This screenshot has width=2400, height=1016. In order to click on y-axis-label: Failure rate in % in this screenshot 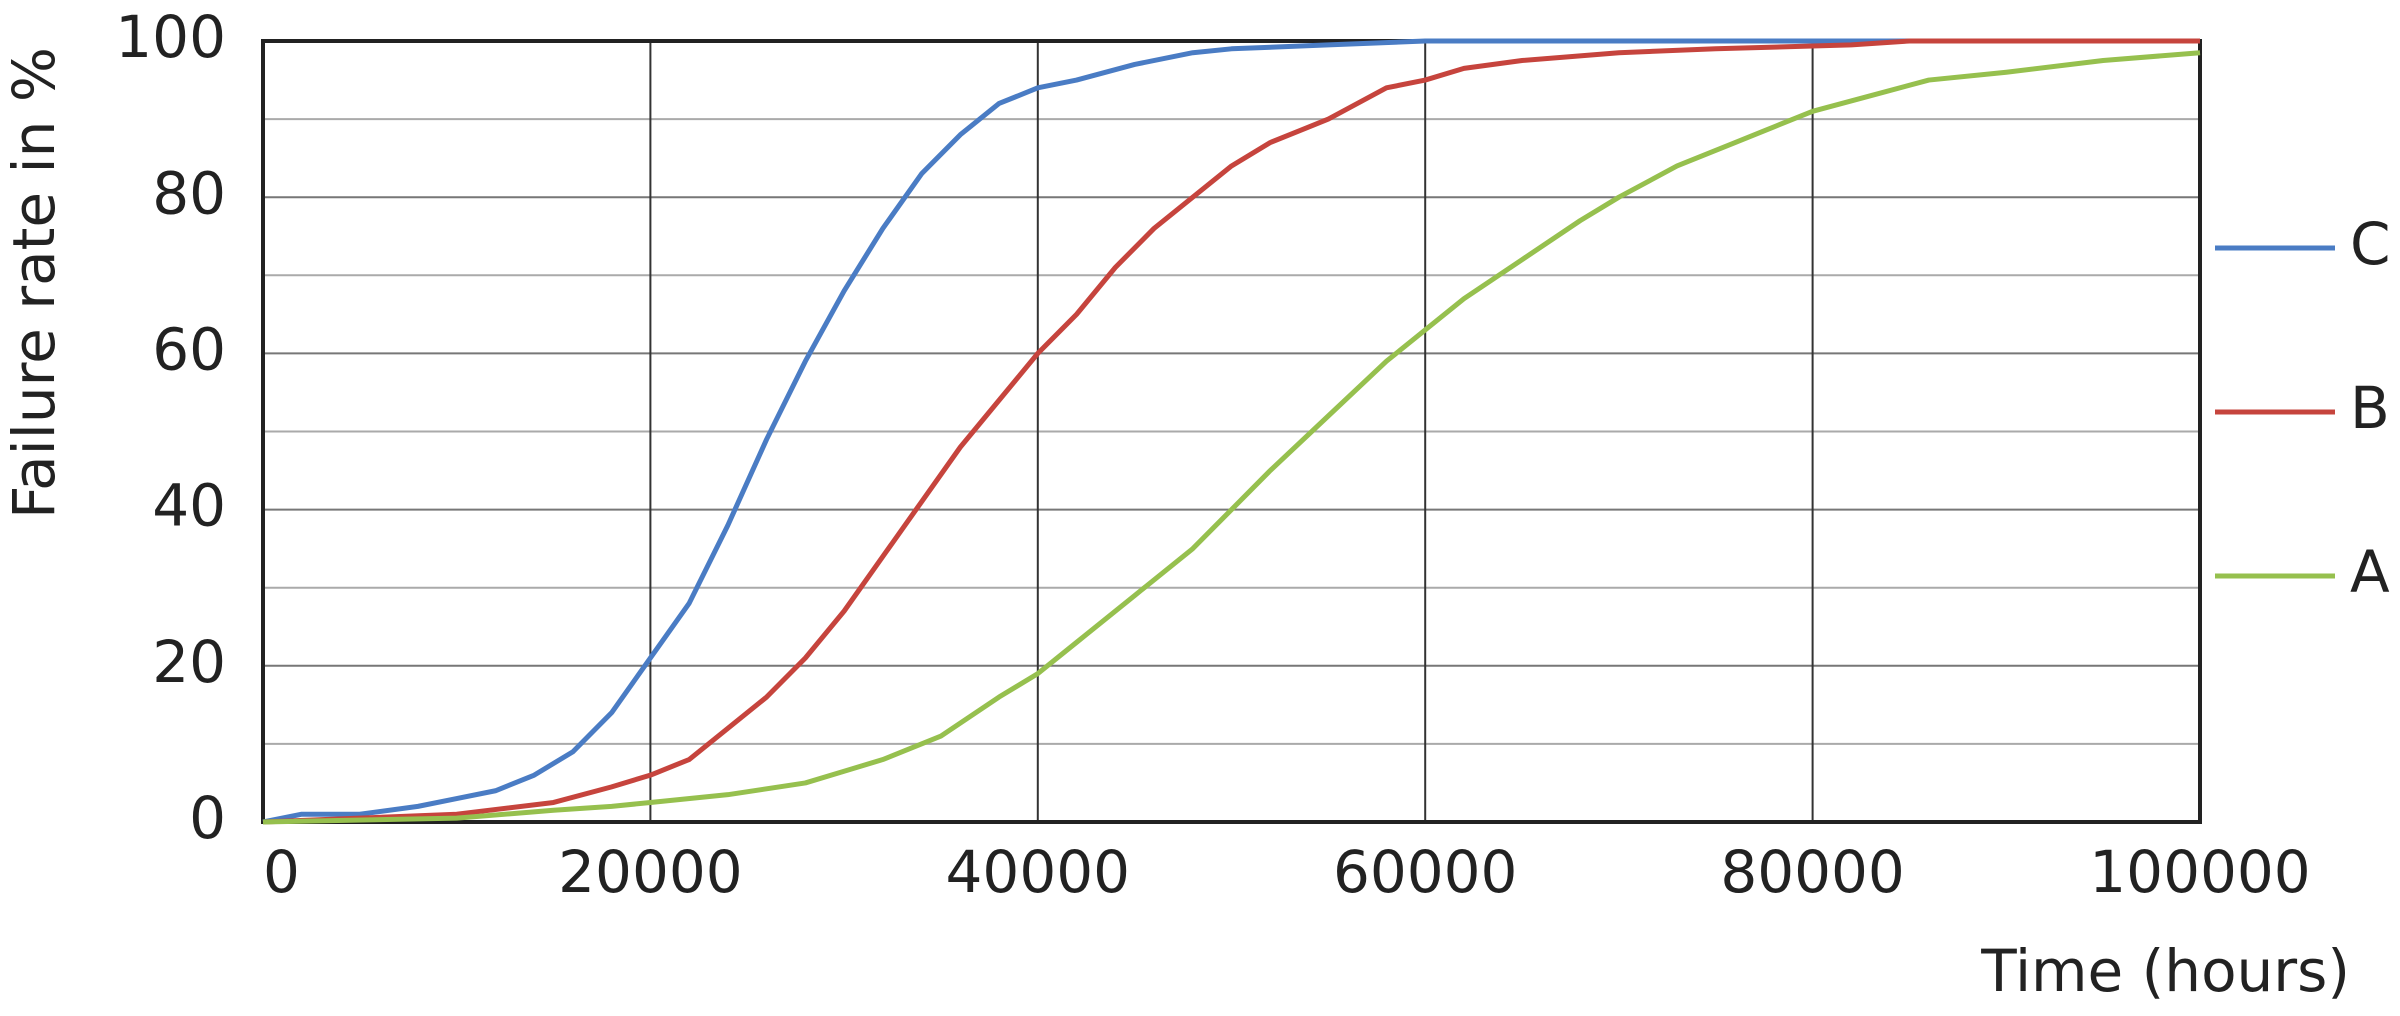, I will do `click(34, 283)`.